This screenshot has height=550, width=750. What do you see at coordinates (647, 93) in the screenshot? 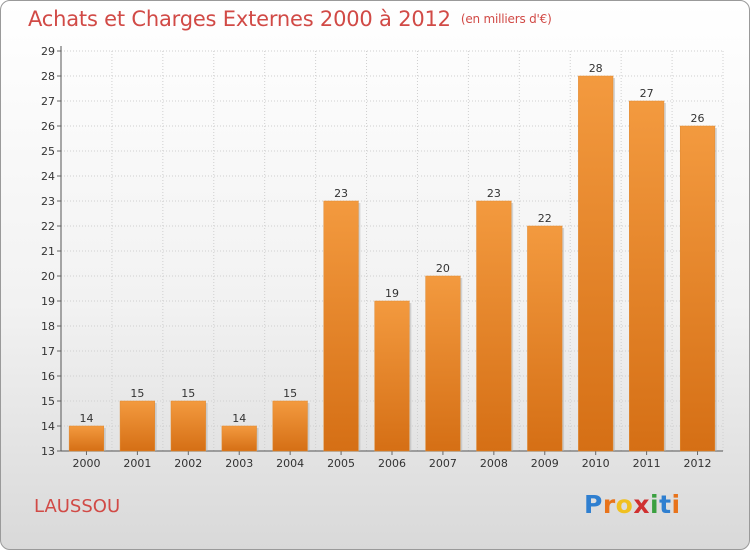
I see `data-label: 27` at bounding box center [647, 93].